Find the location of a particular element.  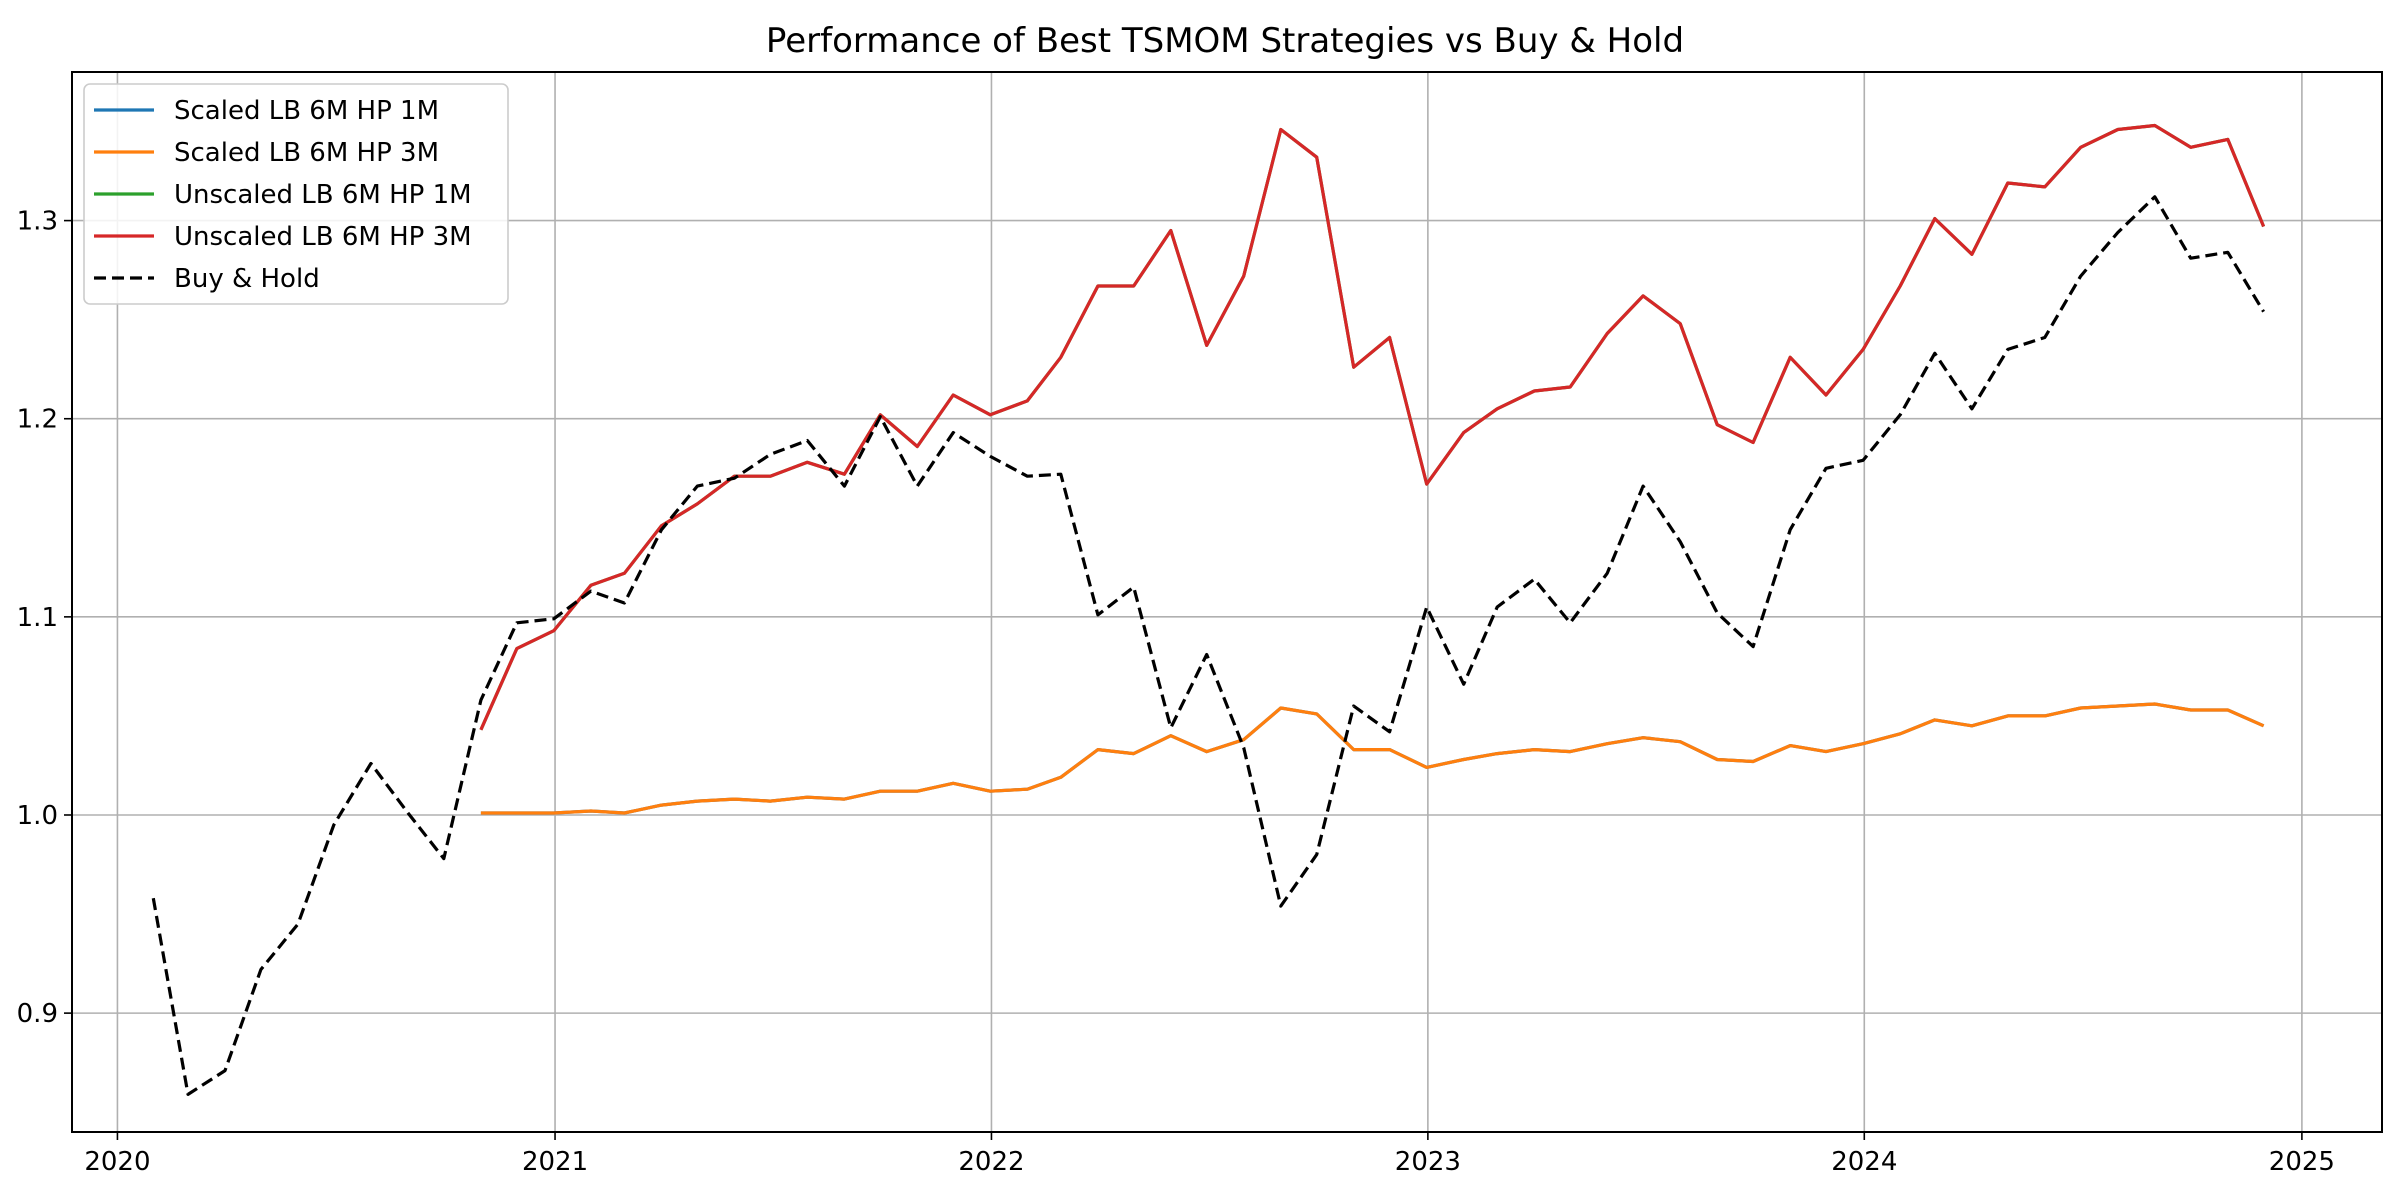

y-tick-label: 1.3 is located at coordinates (37, 222).